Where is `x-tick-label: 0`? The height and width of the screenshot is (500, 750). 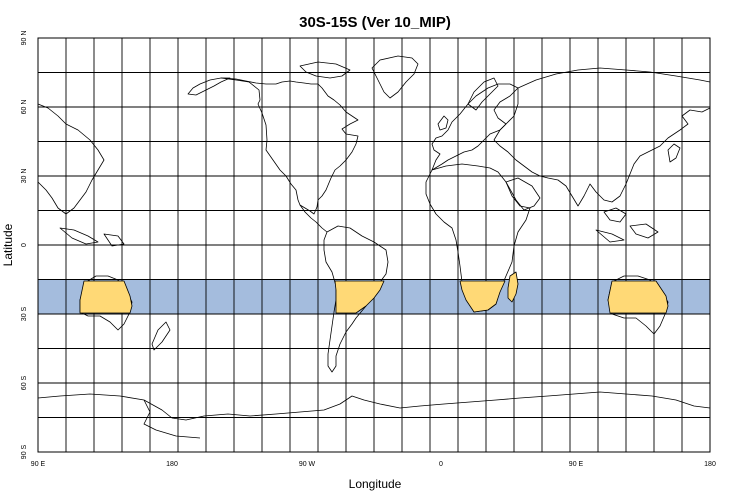
x-tick-label: 0 is located at coordinates (441, 464).